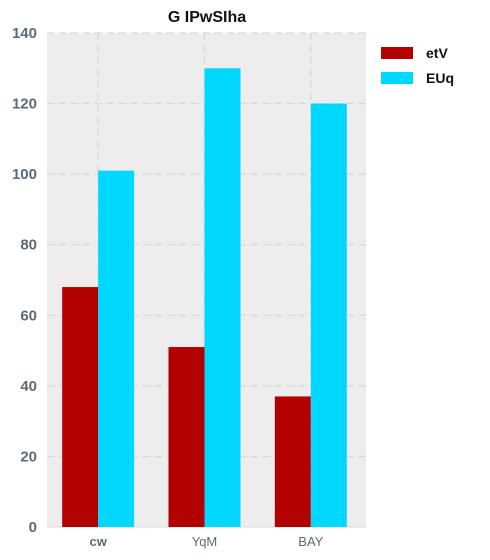 The width and height of the screenshot is (490, 560). I want to click on y-tick-label: 80, so click(28, 245).